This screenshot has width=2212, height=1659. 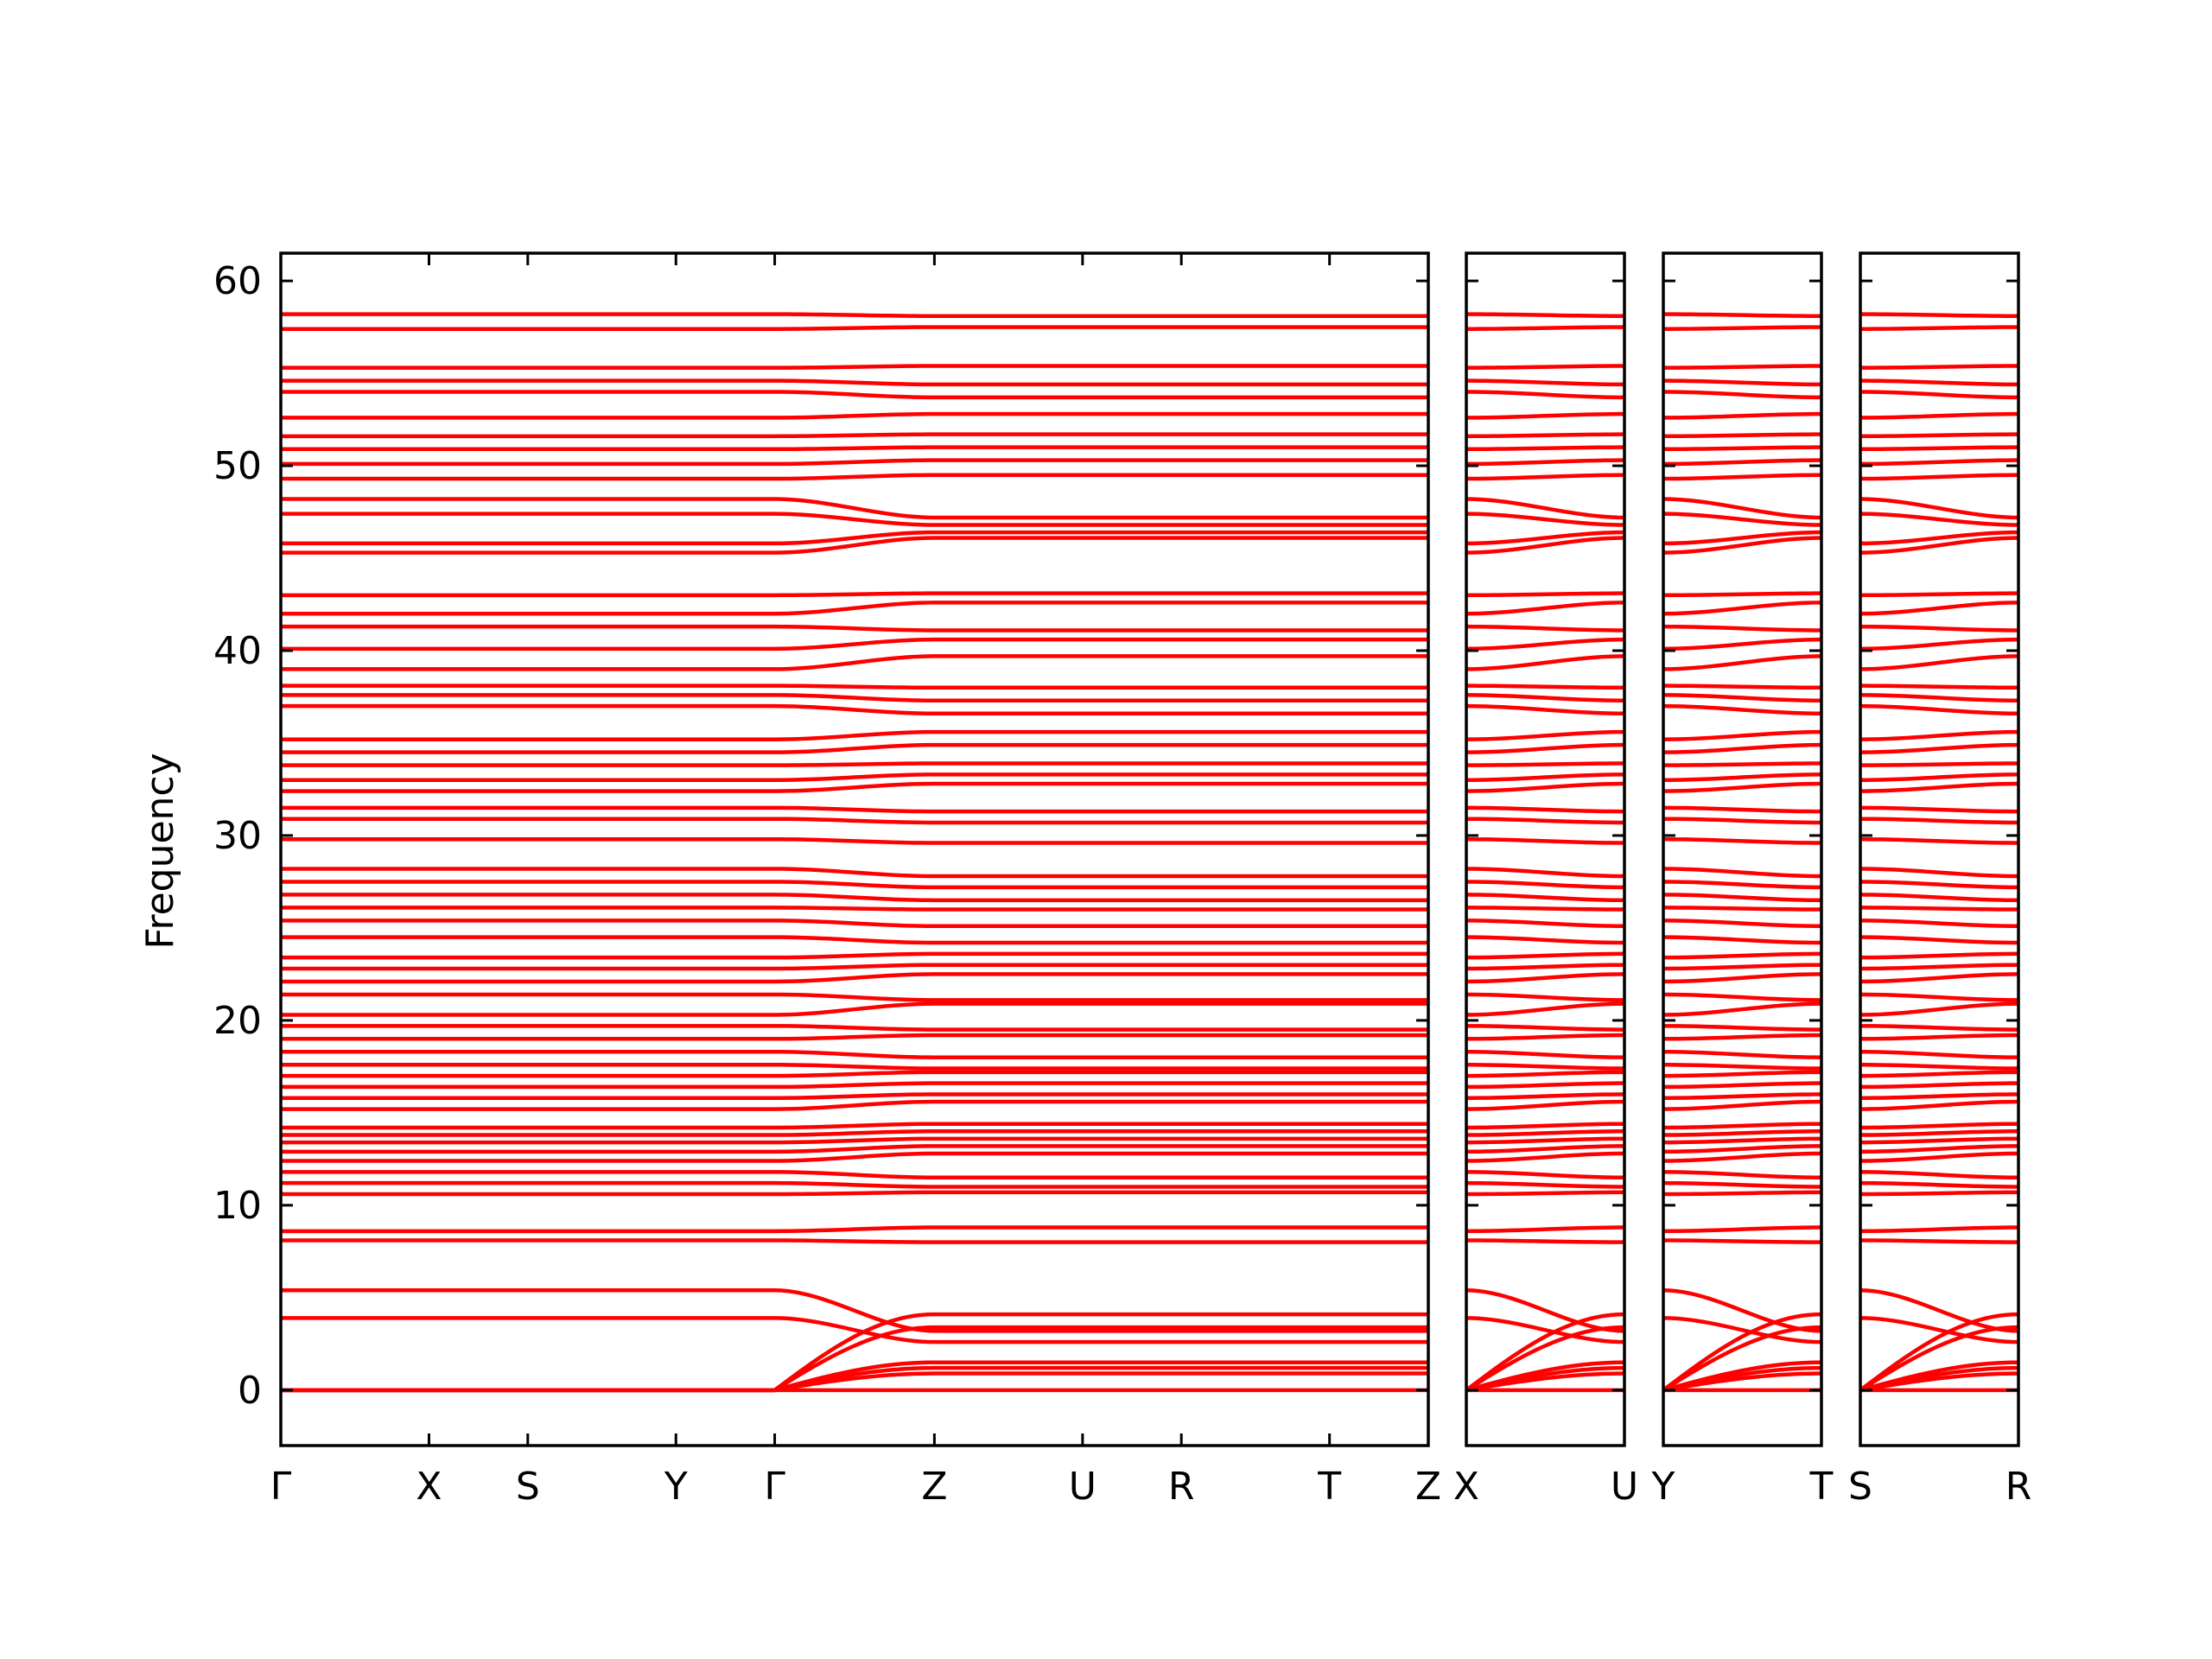 What do you see at coordinates (1624, 1487) in the screenshot?
I see `x-tick-label: U` at bounding box center [1624, 1487].